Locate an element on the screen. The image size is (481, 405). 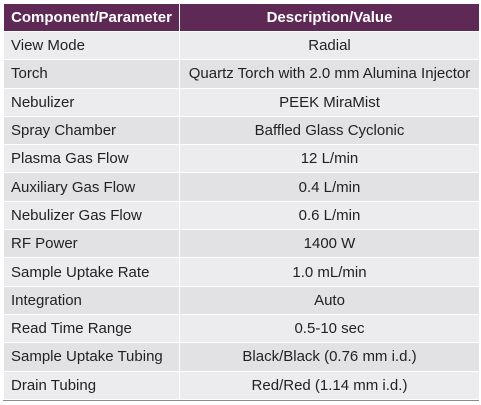
row-parameter: Sample Uptake Rate is located at coordinates (91, 272).